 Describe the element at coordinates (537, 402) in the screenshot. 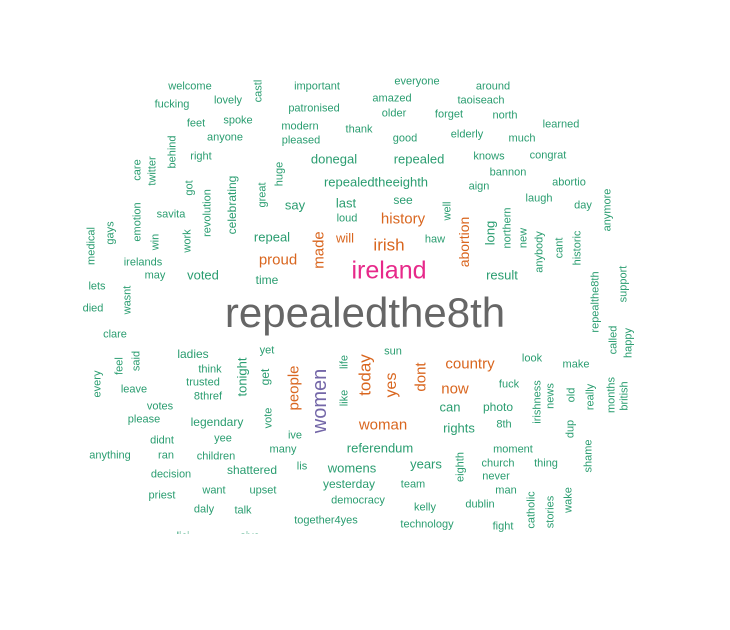

I see `word-irishness: irishness` at that location.